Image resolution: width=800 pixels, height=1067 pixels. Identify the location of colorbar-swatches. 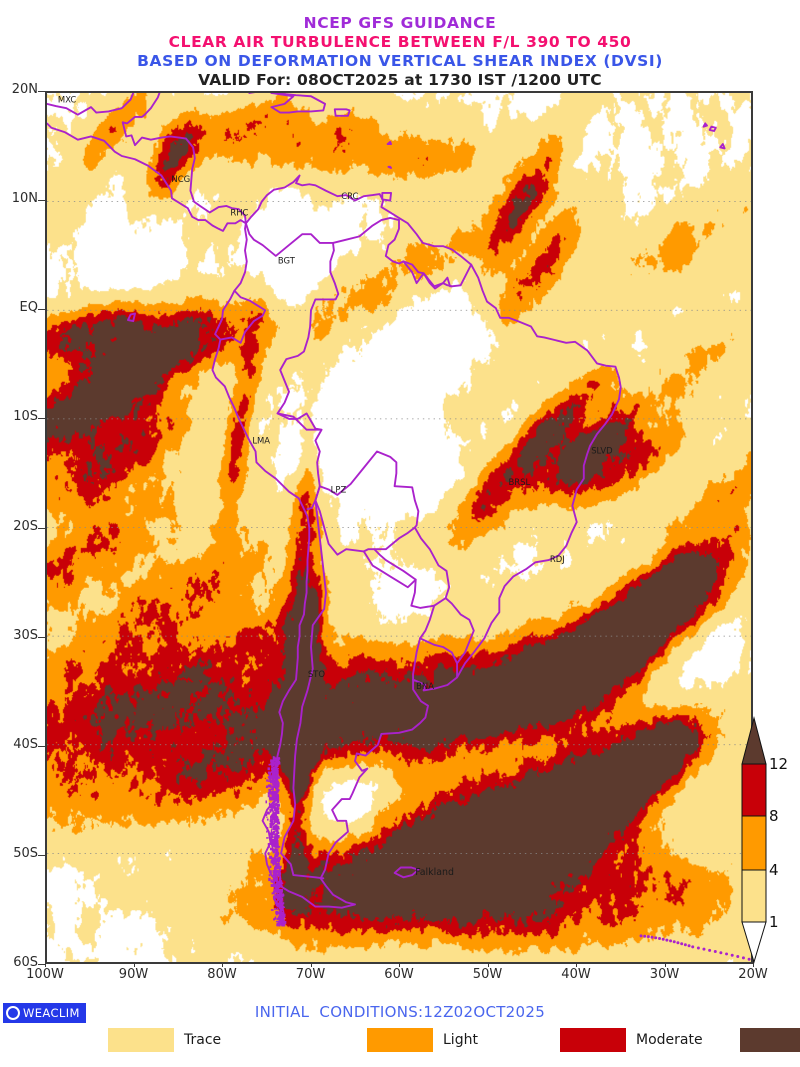
(754, 840).